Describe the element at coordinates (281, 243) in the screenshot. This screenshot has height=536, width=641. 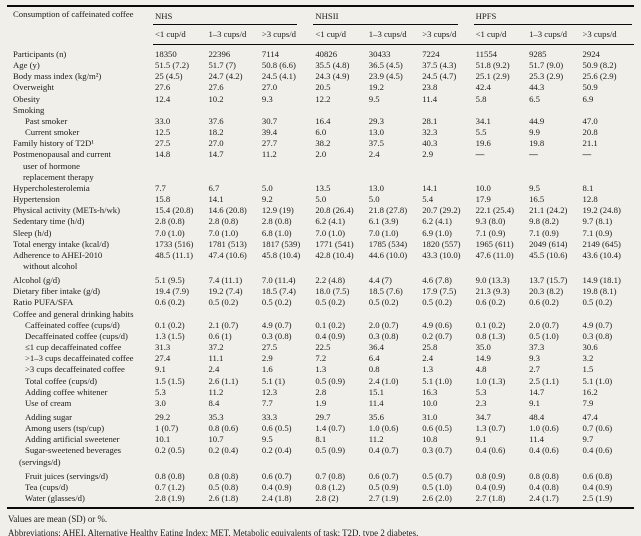
I see `cell-value: 1817 (539)` at that location.